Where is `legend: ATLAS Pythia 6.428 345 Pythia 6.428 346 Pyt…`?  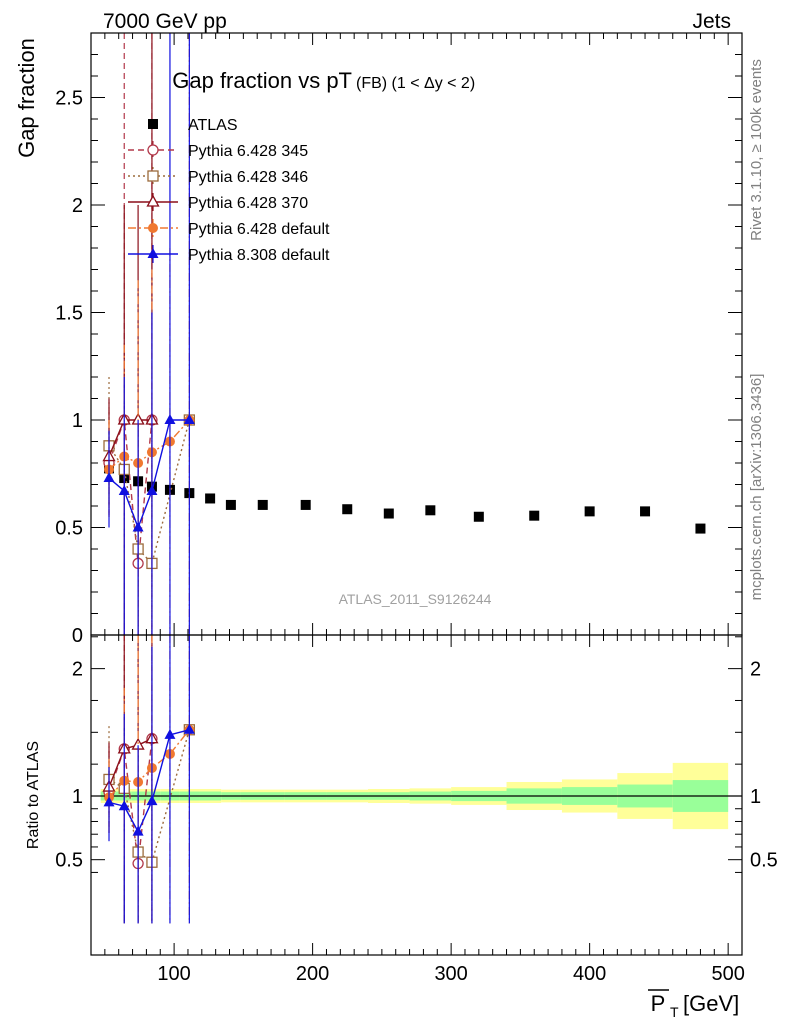
legend: ATLAS Pythia 6.428 345 Pythia 6.428 346 Pyt… is located at coordinates (229, 190).